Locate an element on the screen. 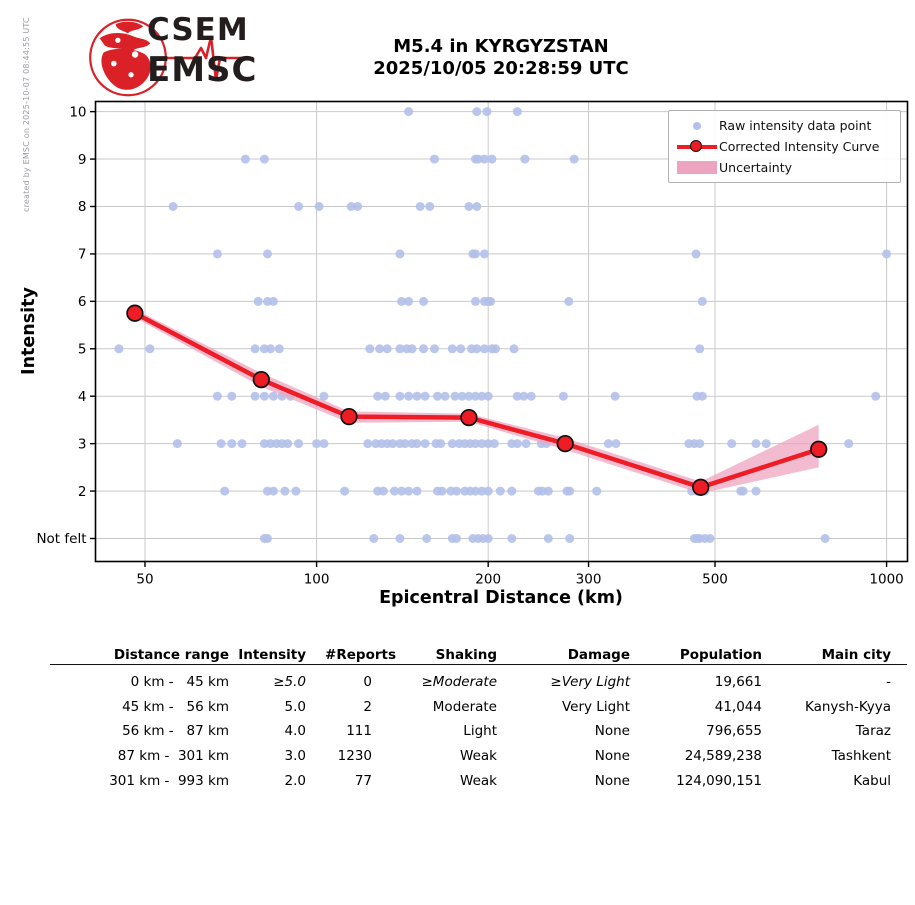  y-tick-label: 2 is located at coordinates (82, 492).